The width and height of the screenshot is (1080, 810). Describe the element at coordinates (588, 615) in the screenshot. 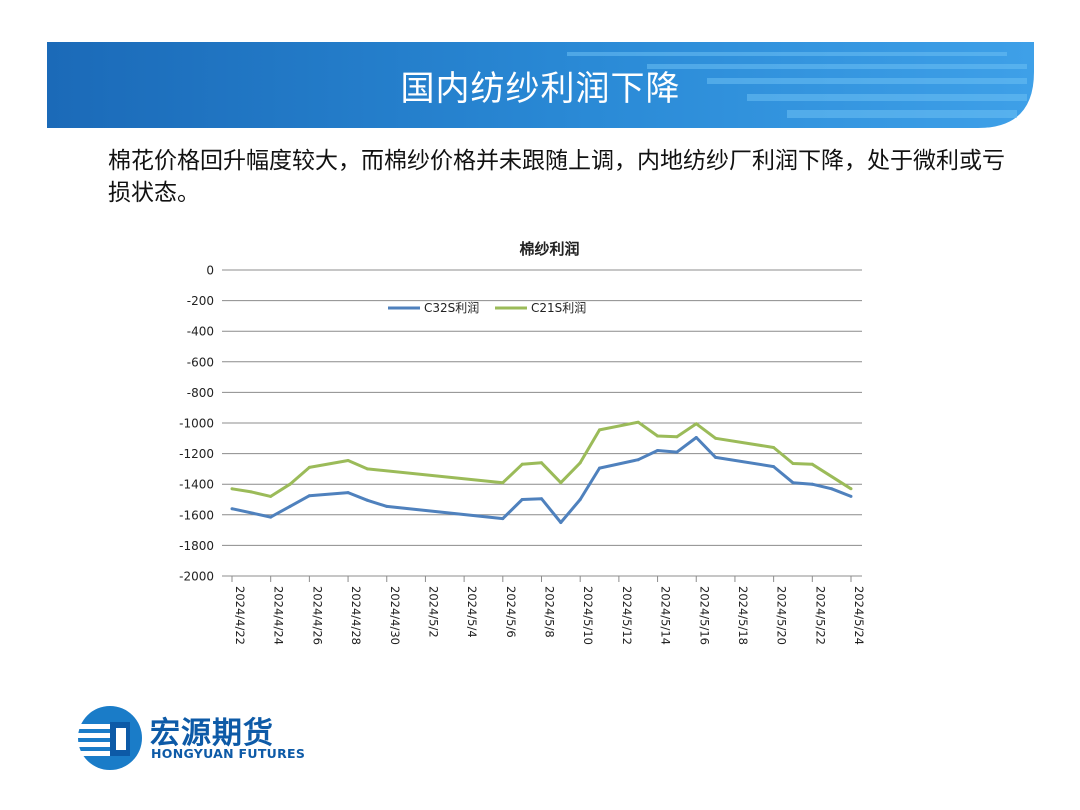

I see `x-tick-label: 2024/5/10` at that location.